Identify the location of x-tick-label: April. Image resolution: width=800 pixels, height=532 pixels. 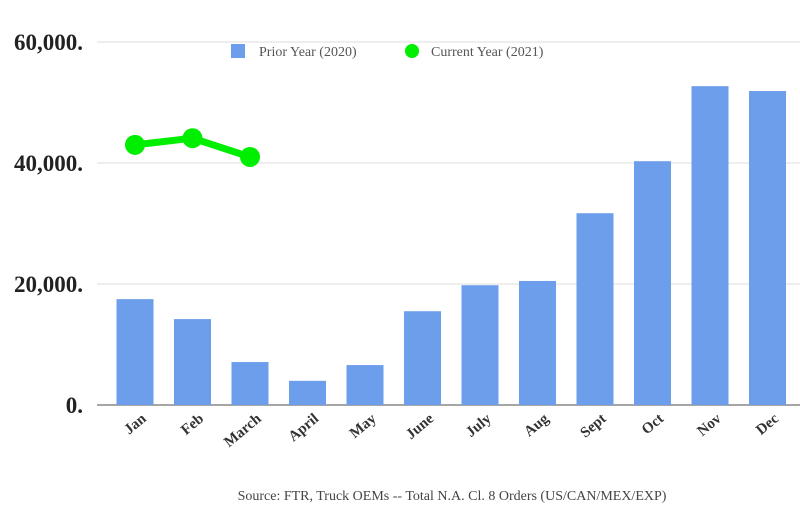
(304, 428).